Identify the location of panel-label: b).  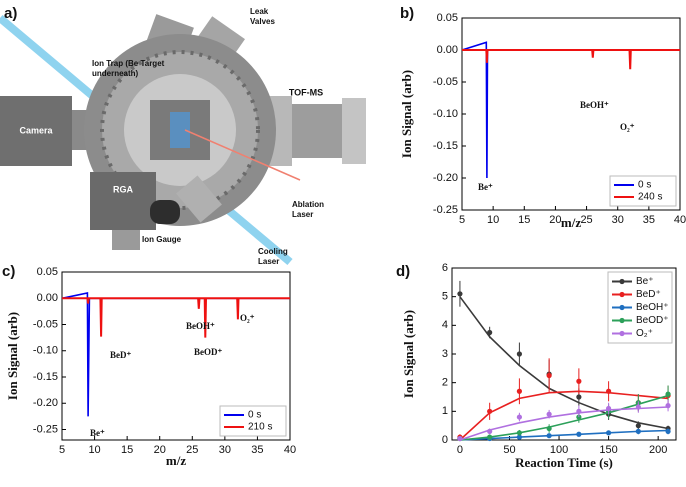
(407, 13).